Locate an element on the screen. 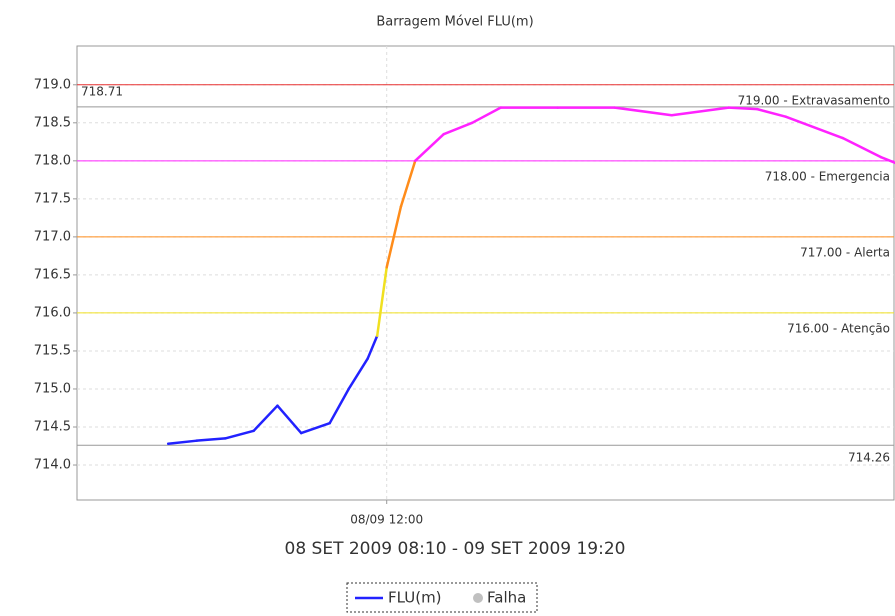  threshold-label: 717.00 - Alerta is located at coordinates (845, 252).